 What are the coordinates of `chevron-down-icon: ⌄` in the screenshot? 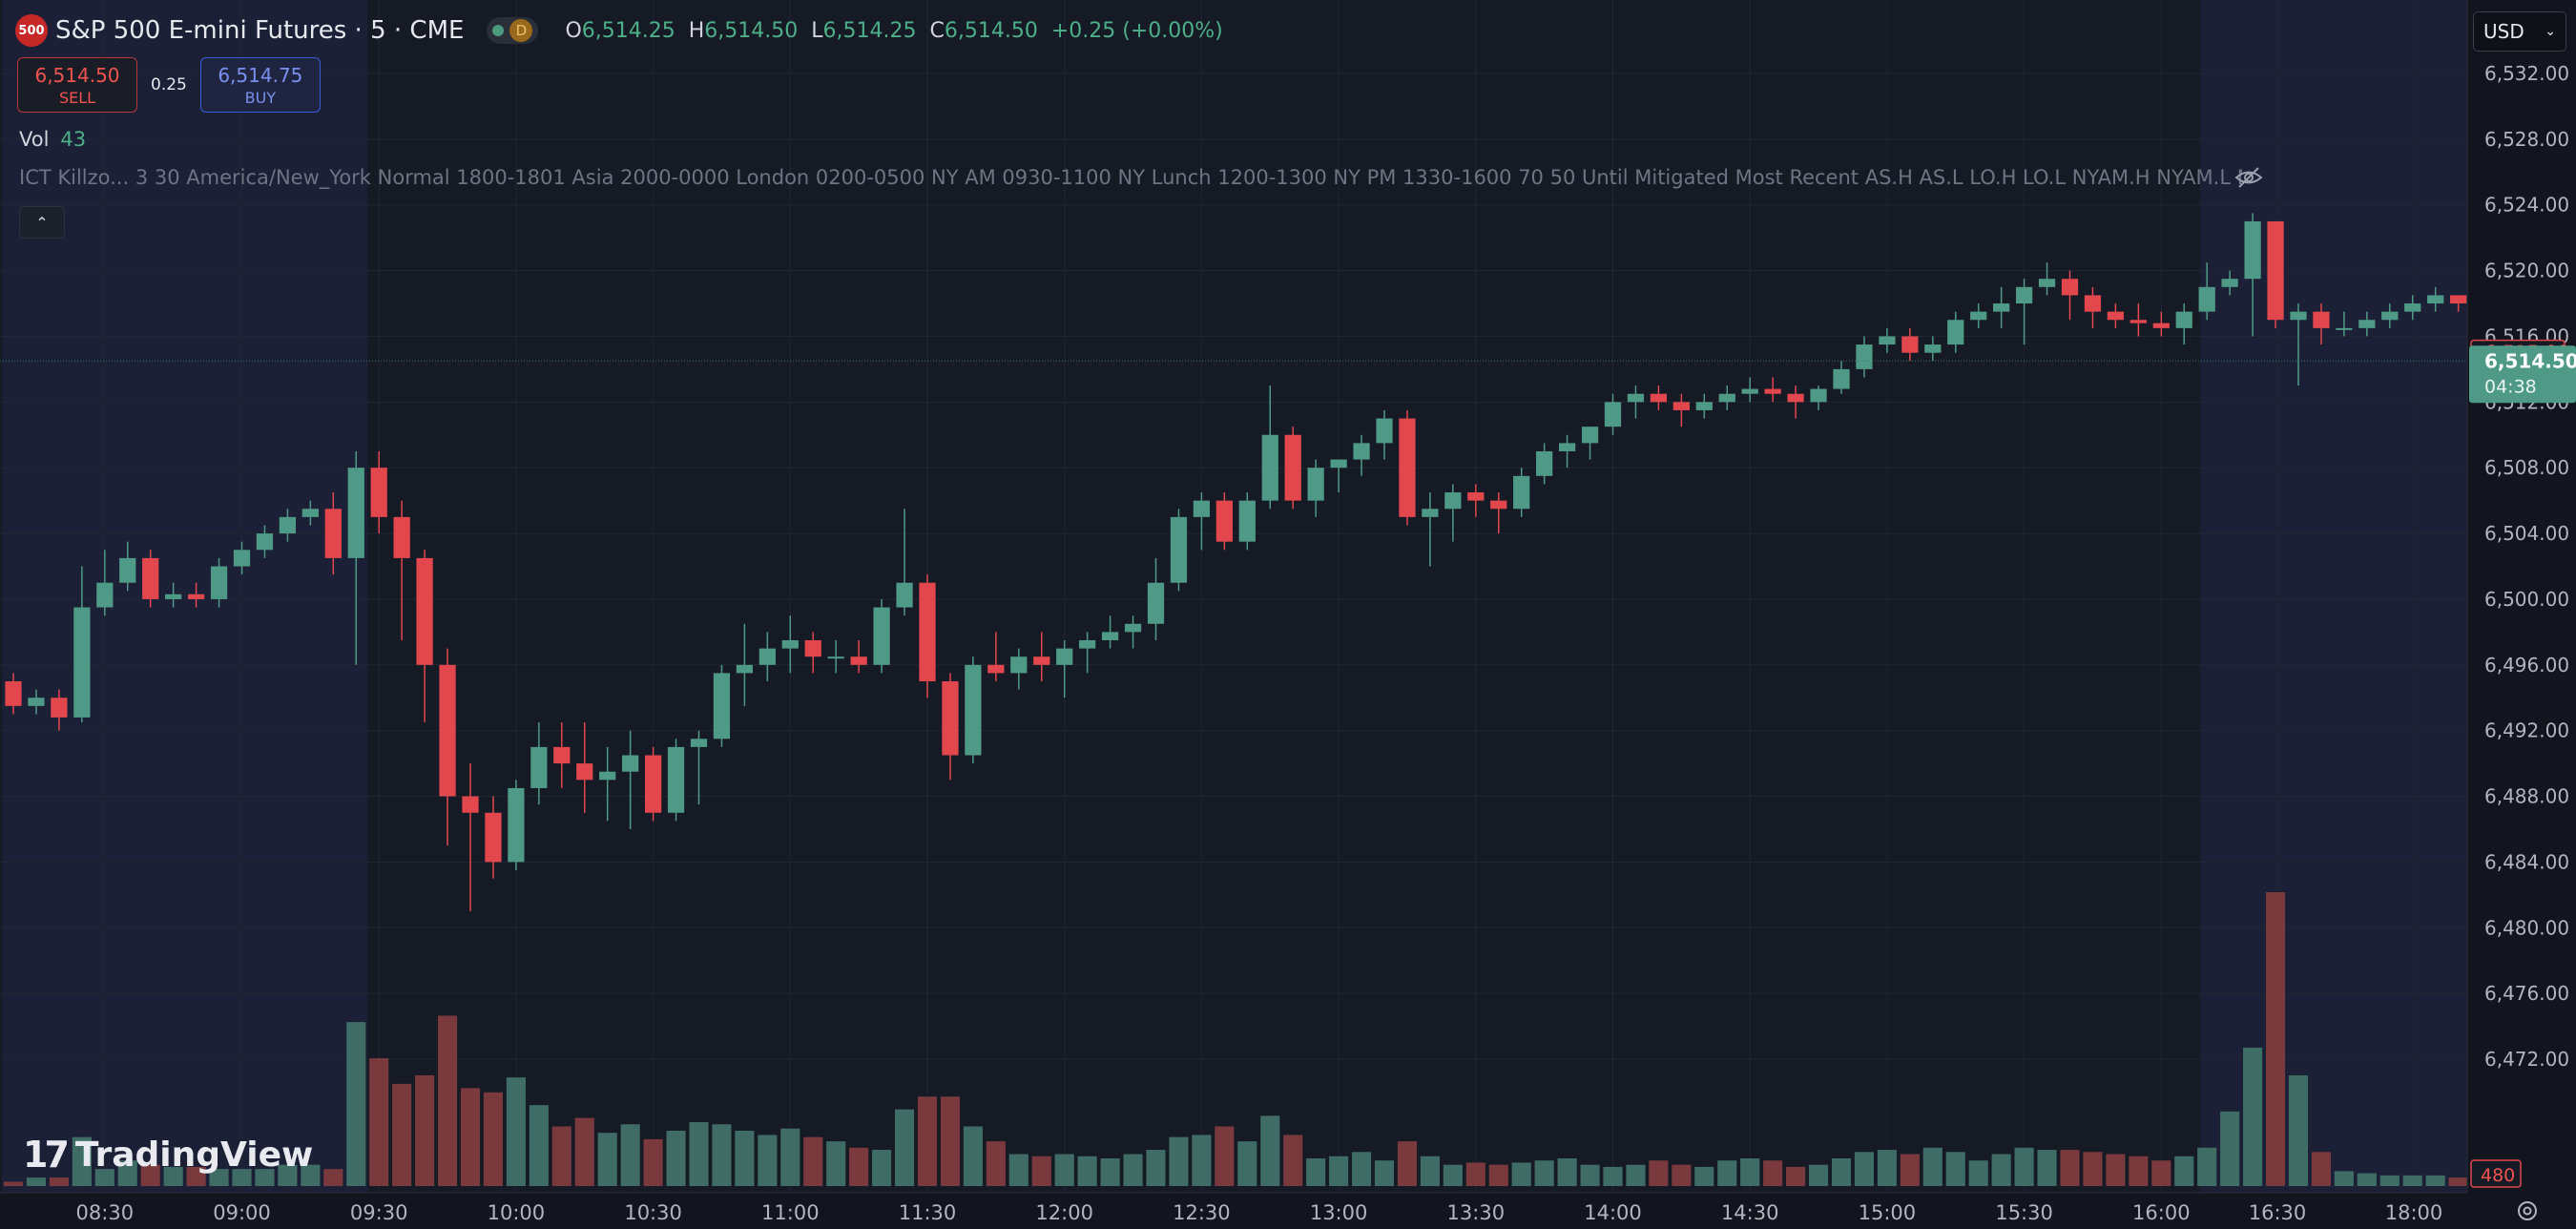 It's located at (2550, 31).